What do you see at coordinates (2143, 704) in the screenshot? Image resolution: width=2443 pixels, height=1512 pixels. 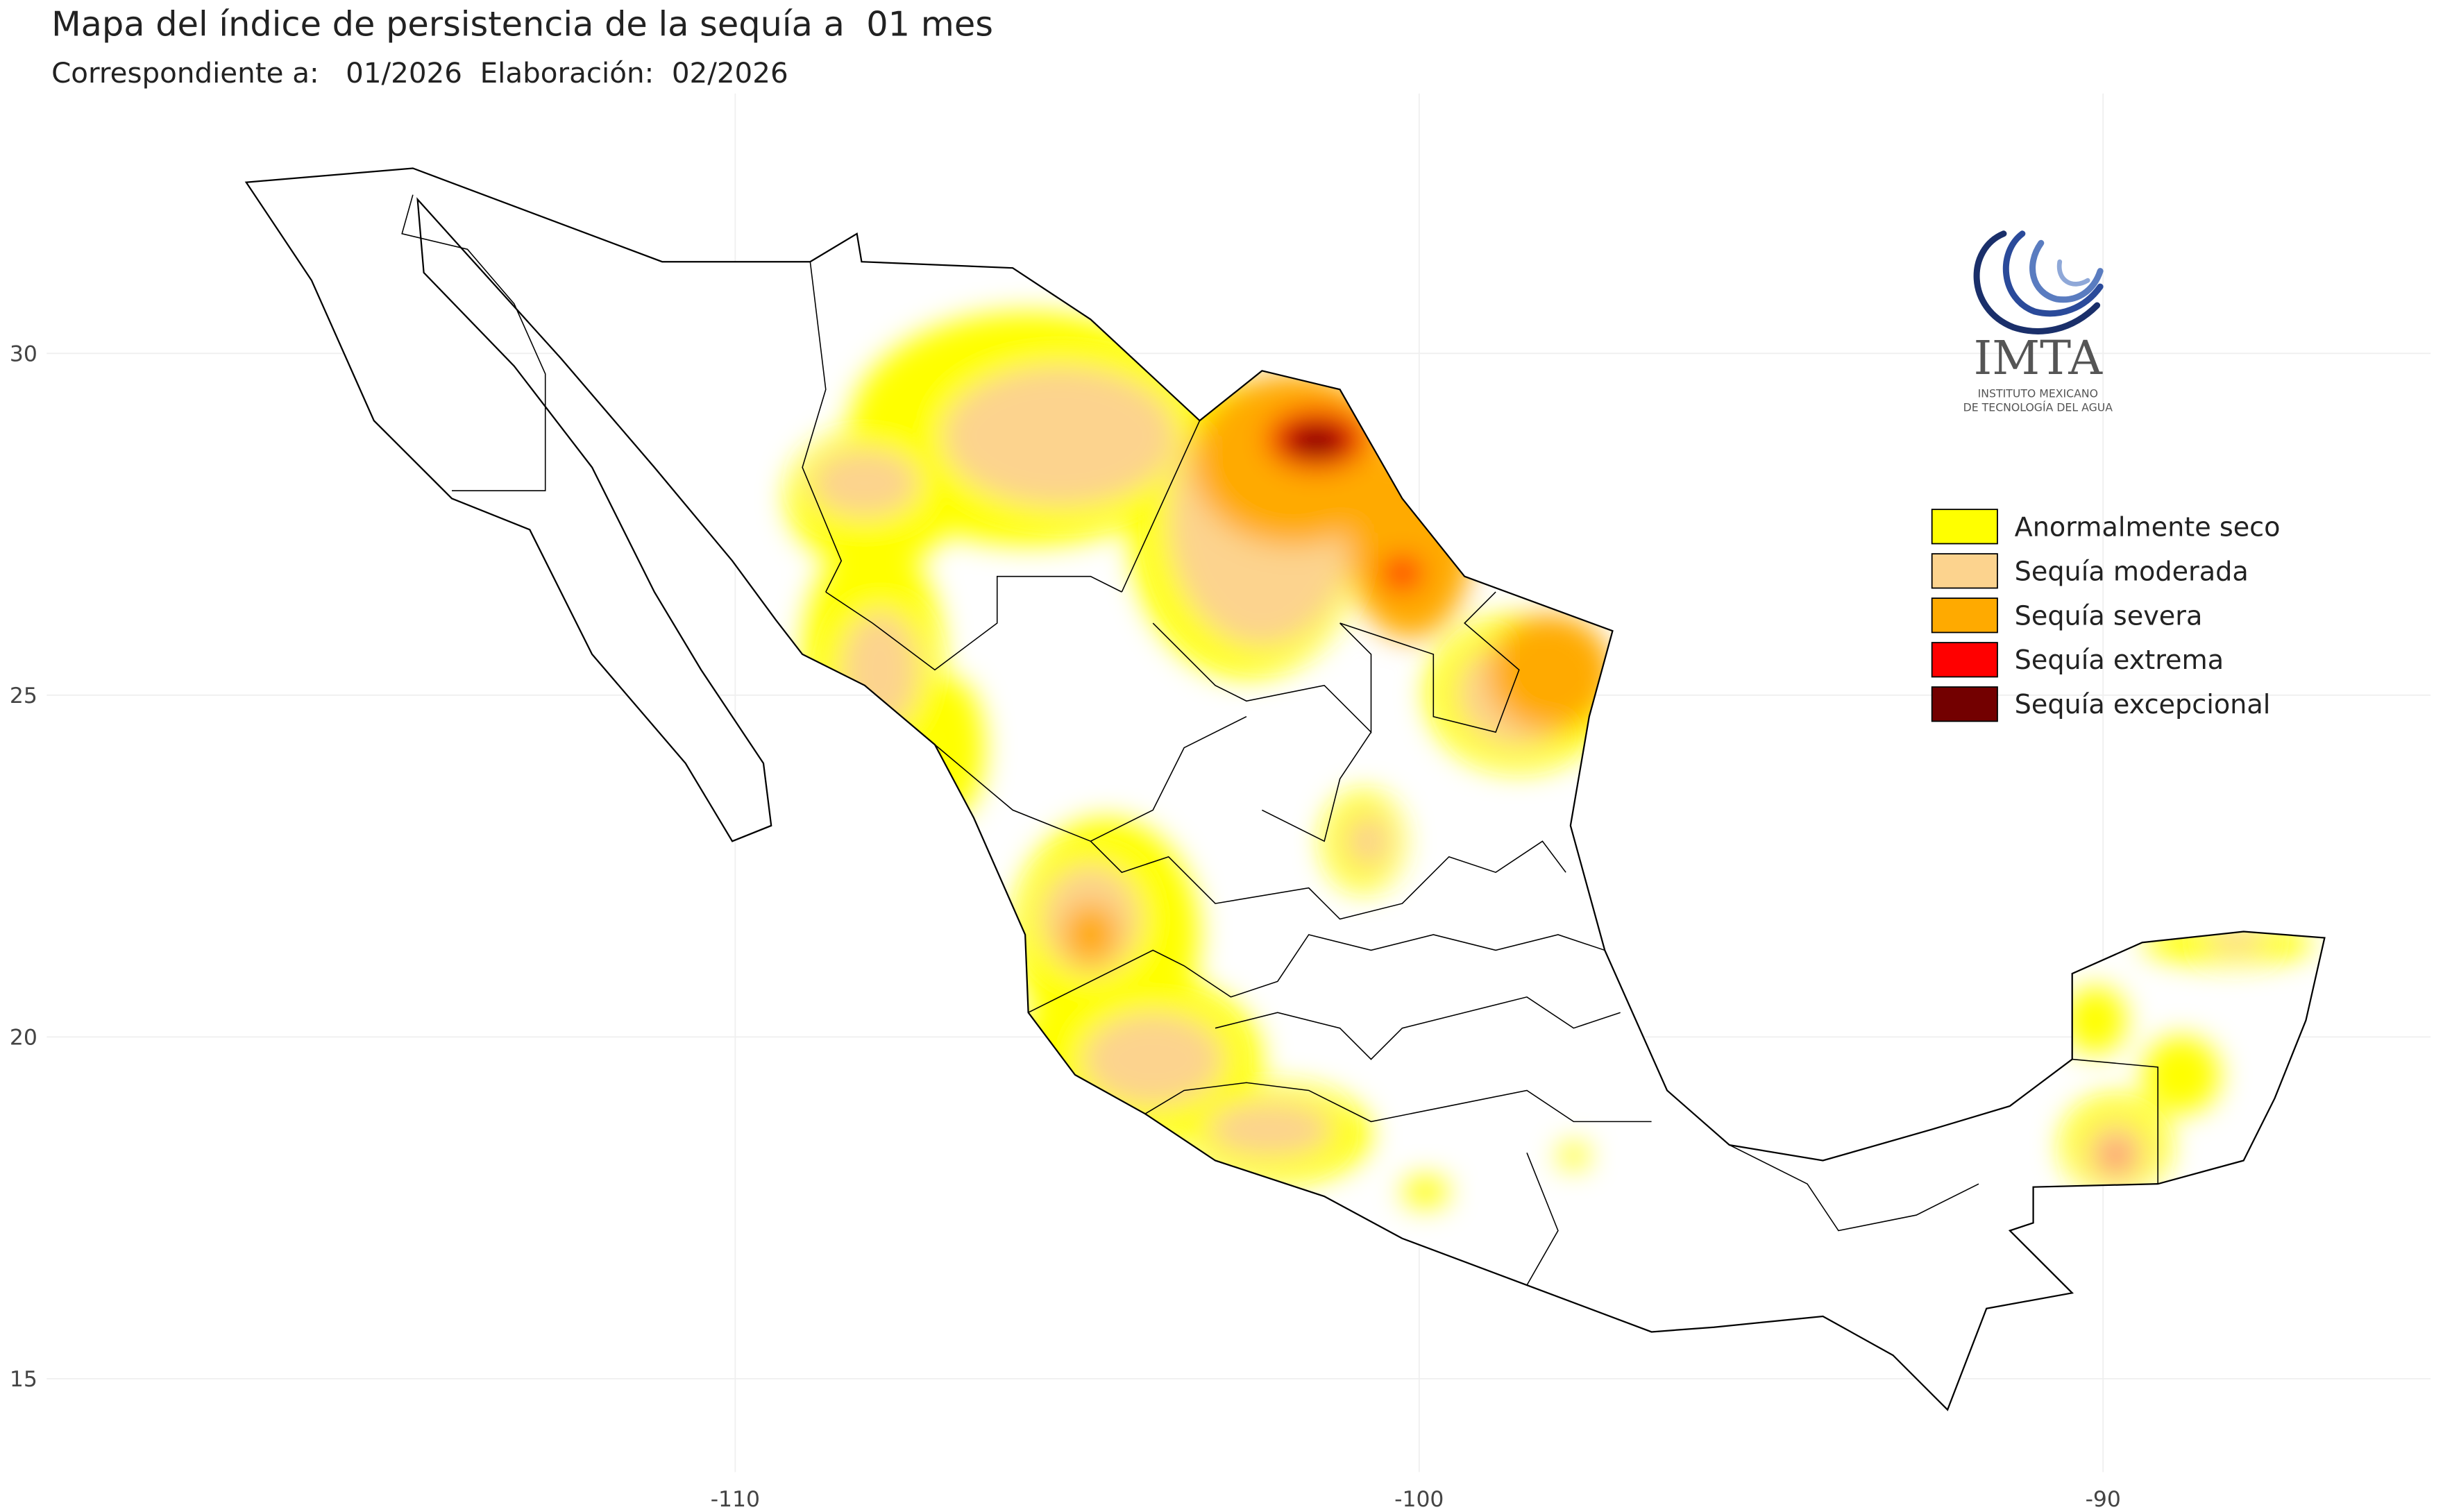 I see `legend-label: Sequía excepcional` at bounding box center [2143, 704].